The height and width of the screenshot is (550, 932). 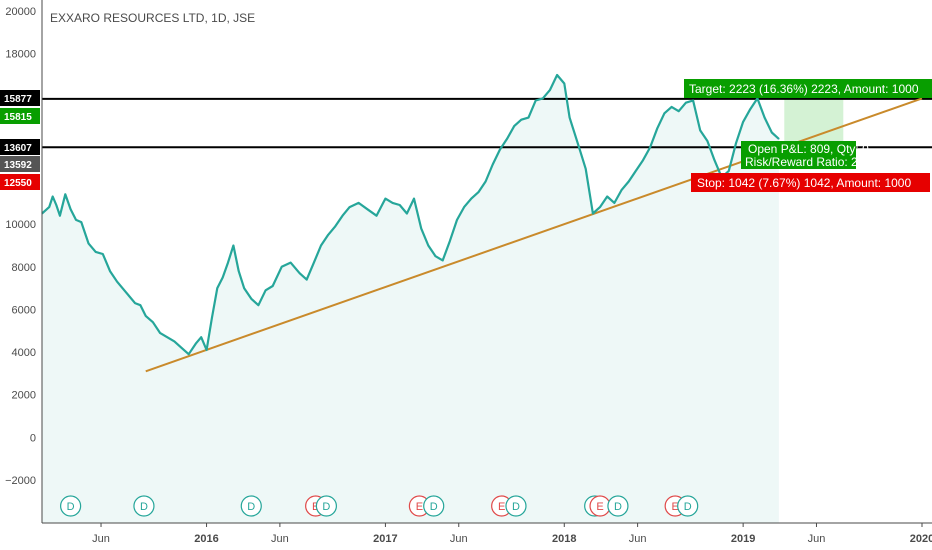 I want to click on x-tick-label: 2017, so click(x=385, y=539).